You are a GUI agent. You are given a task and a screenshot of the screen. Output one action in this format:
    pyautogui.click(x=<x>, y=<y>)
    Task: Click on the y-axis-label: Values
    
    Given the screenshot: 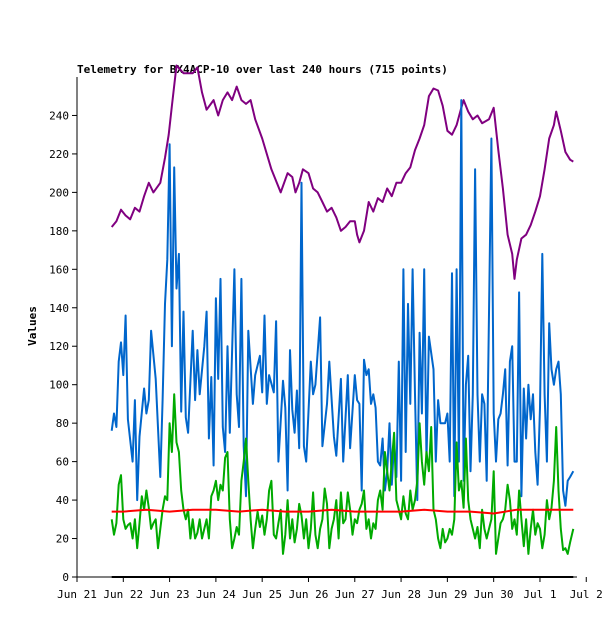 What is the action you would take?
    pyautogui.click(x=32, y=326)
    